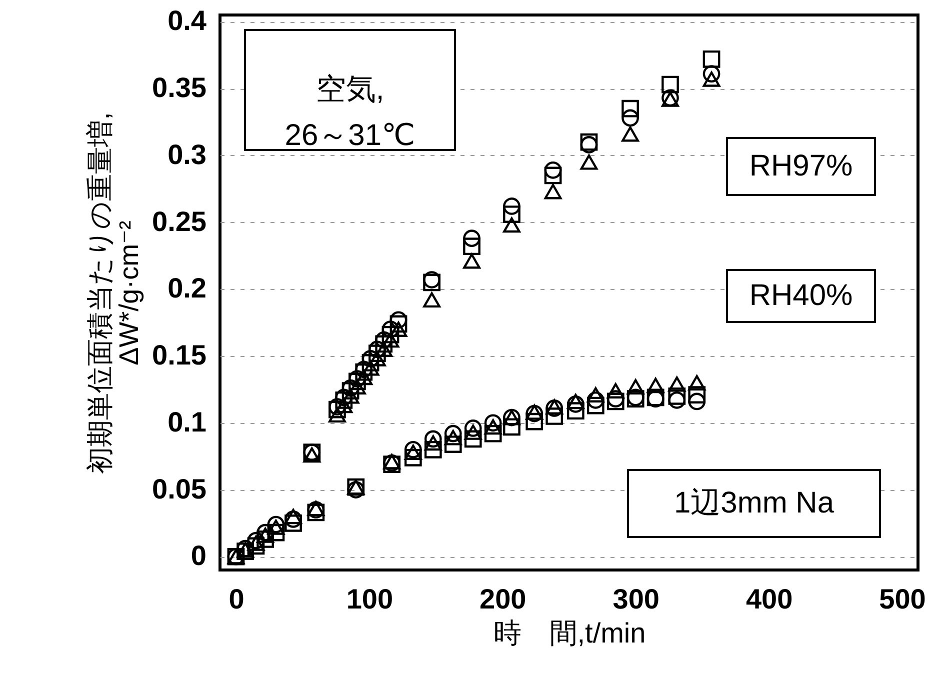  Describe the element at coordinates (636, 599) in the screenshot. I see `x-tick-label: 300` at that location.